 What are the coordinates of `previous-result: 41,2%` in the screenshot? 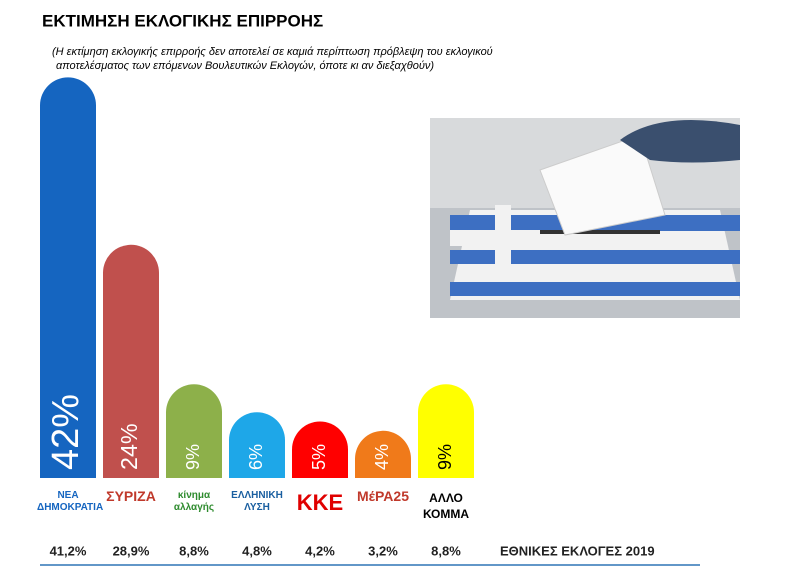 It's located at (68, 550).